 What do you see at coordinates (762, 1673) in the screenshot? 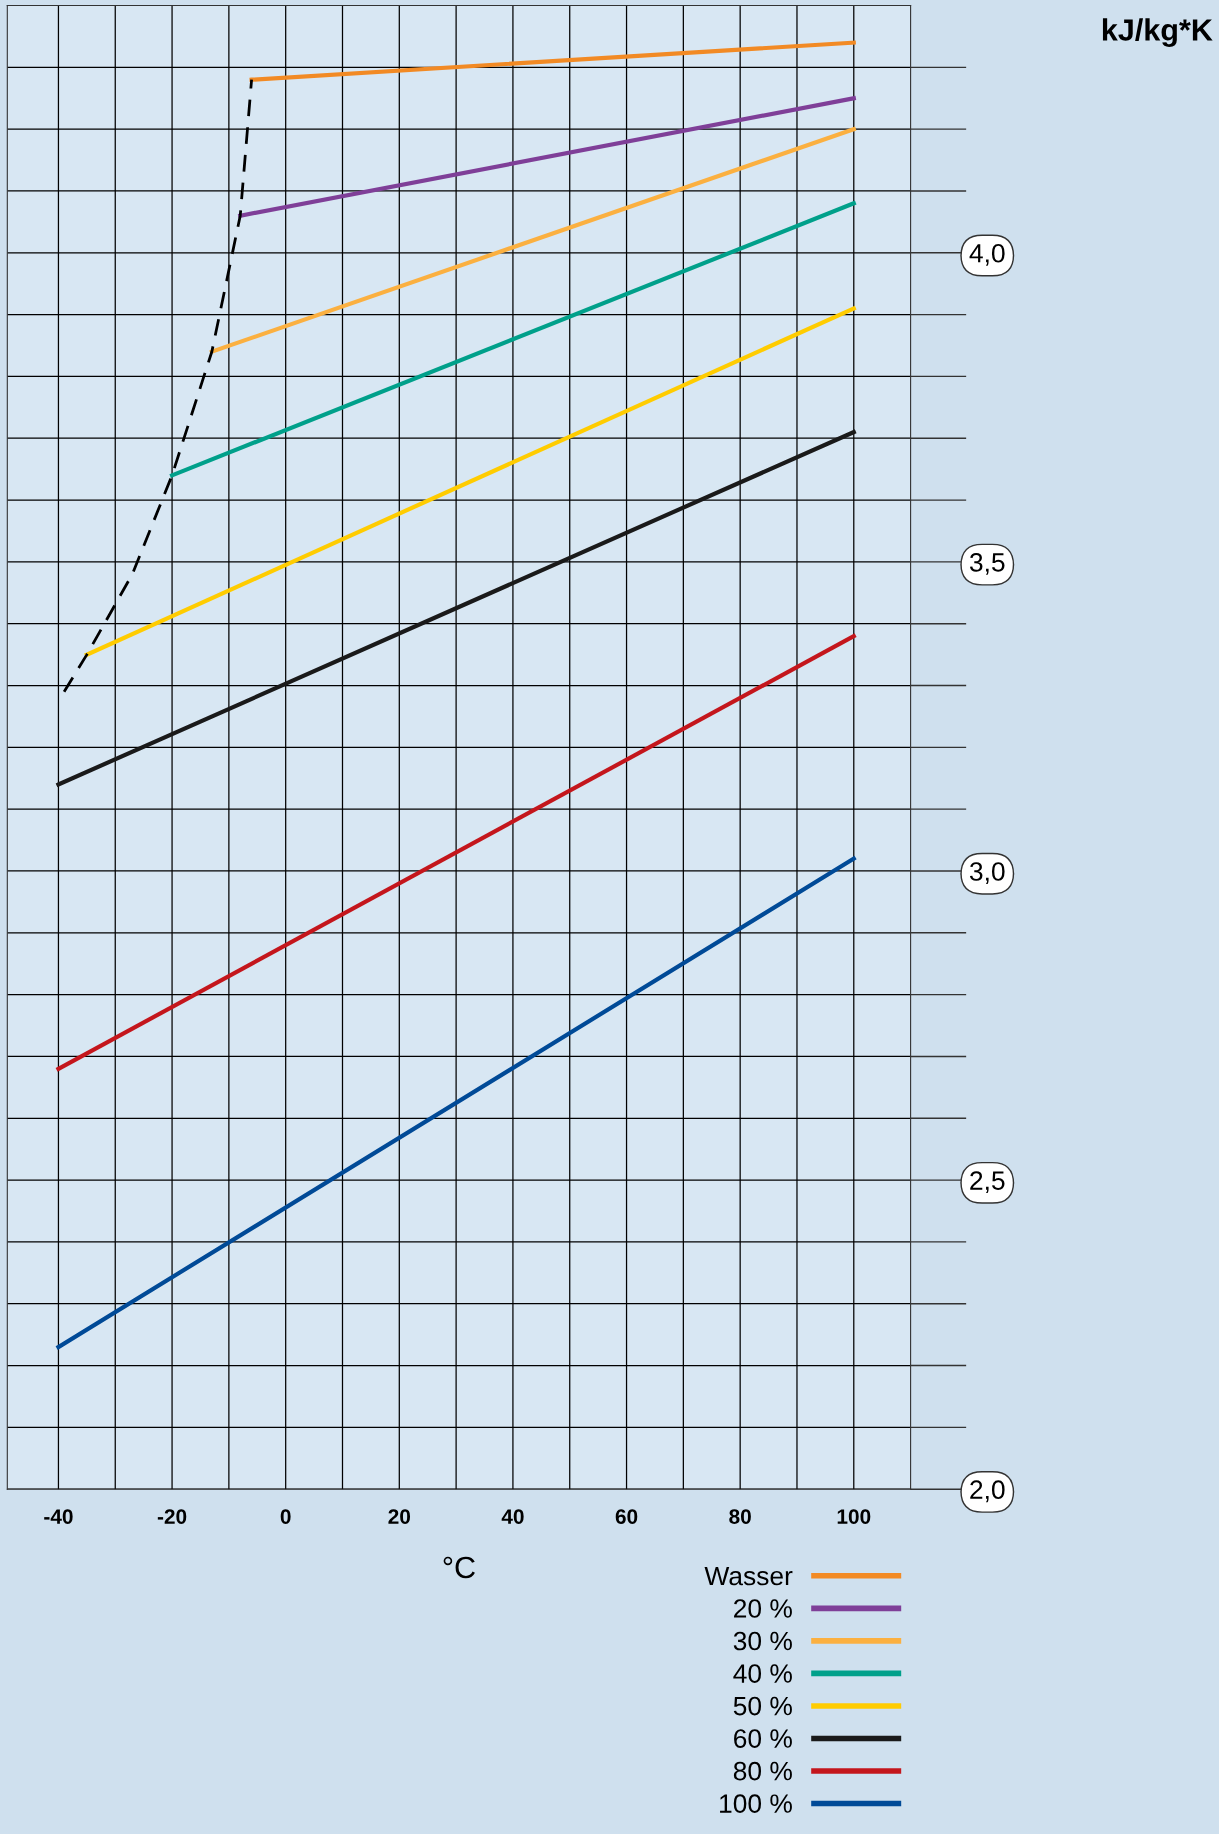
I see `legend-label: 40 %` at bounding box center [762, 1673].